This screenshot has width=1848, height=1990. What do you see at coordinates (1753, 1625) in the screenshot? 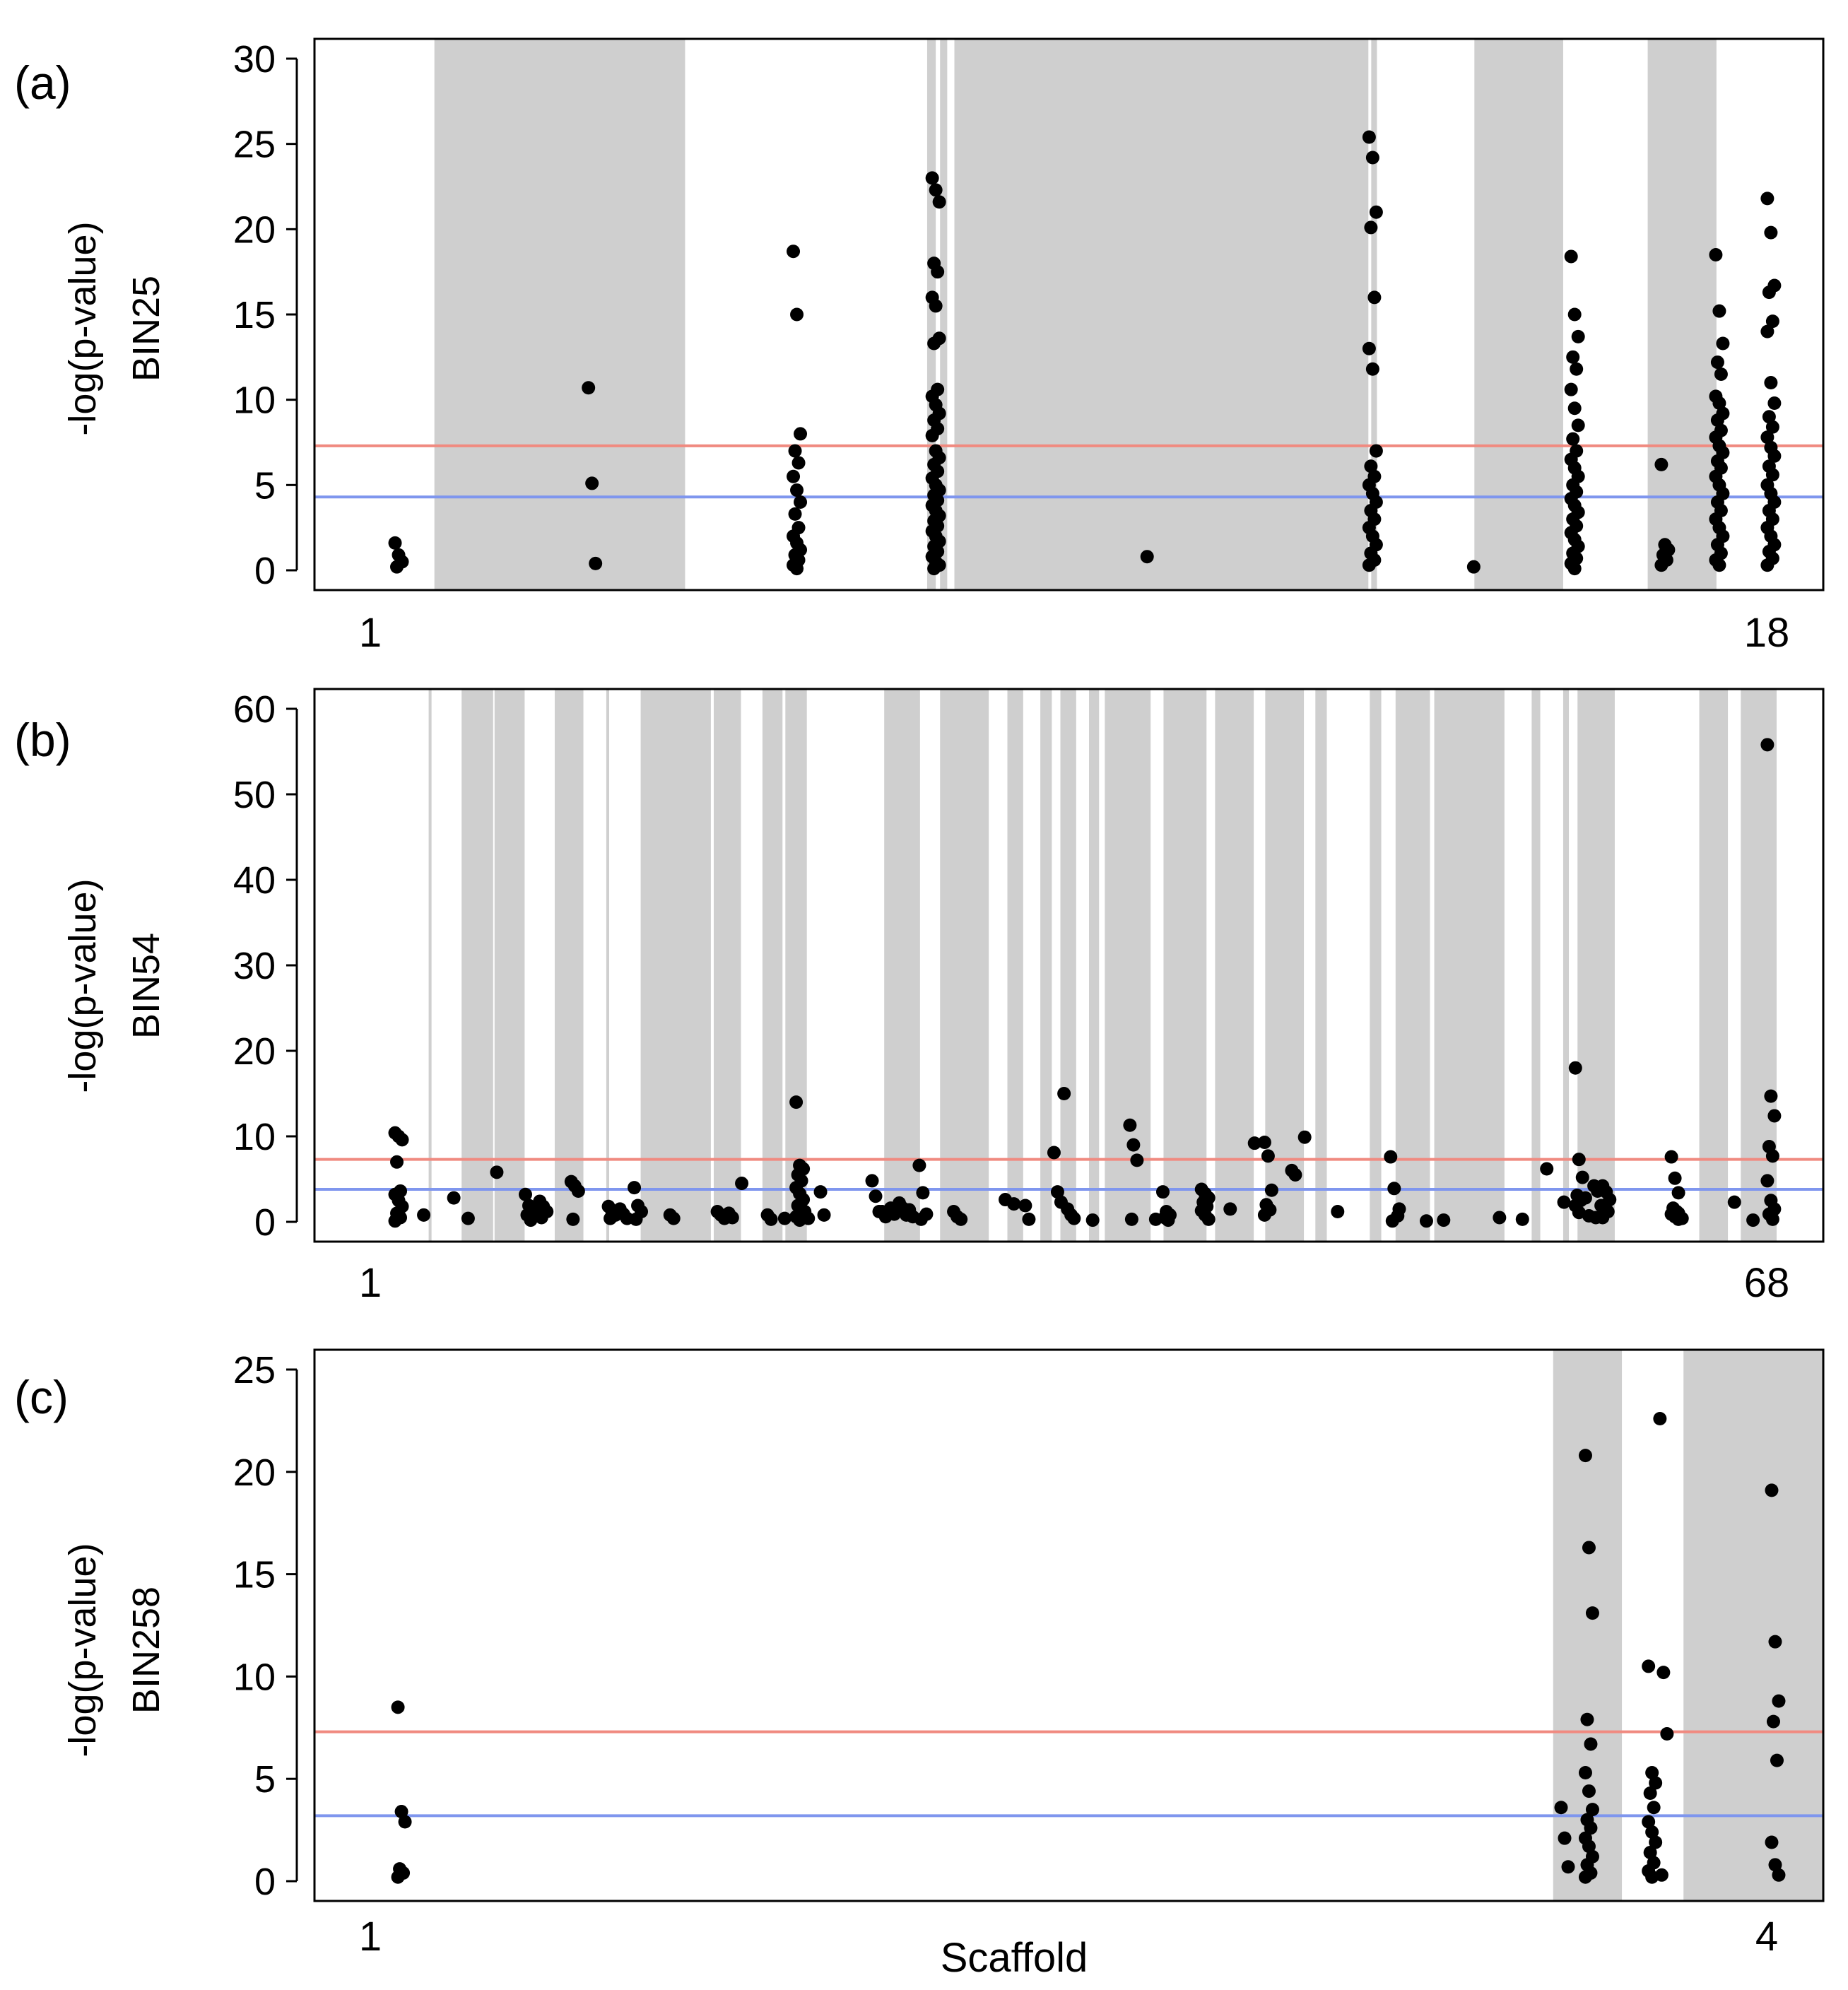
I see `panel-c-shaded-band` at bounding box center [1753, 1625].